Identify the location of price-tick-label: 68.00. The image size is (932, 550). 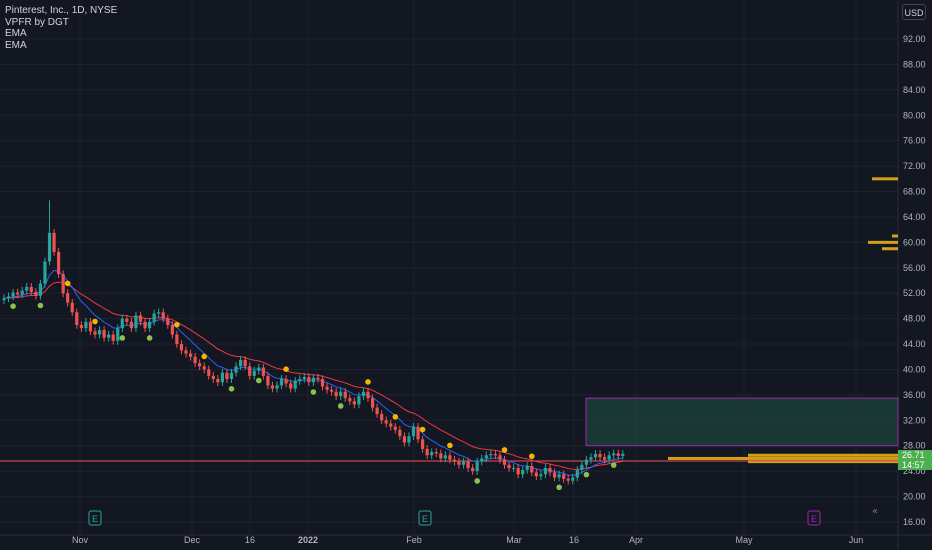
(914, 192).